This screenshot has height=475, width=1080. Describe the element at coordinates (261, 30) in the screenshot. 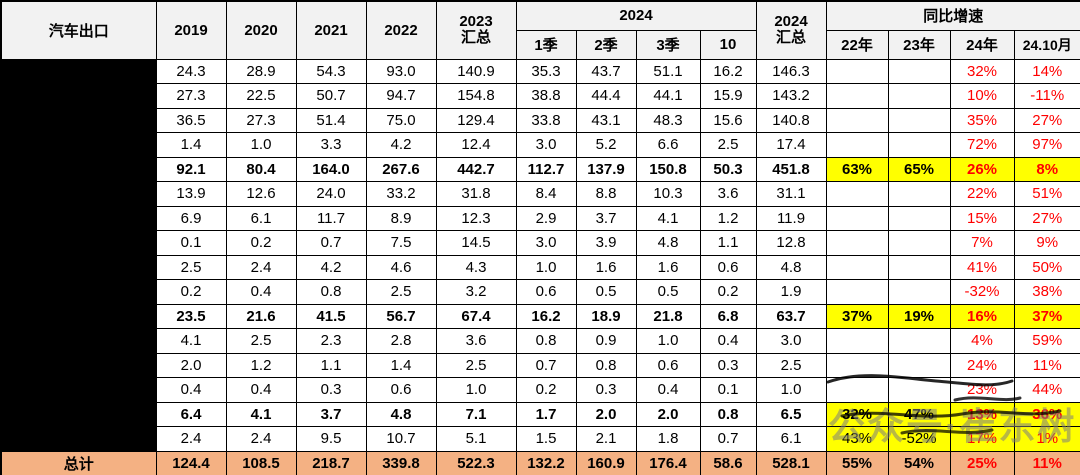

I see `col-header-2020: 2020` at that location.